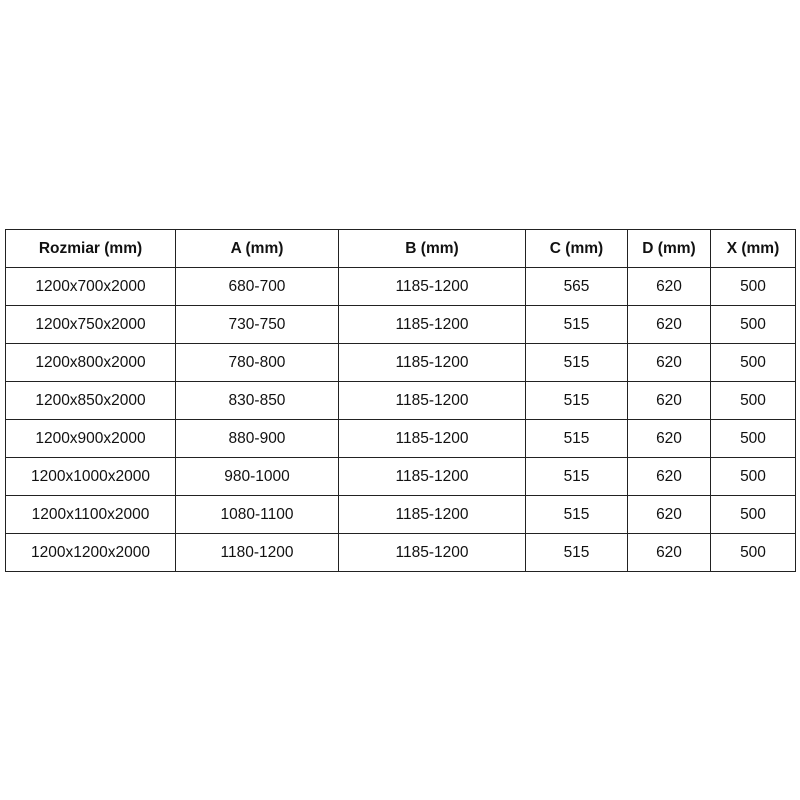  Describe the element at coordinates (753, 248) in the screenshot. I see `column-header-x: X (mm)` at that location.